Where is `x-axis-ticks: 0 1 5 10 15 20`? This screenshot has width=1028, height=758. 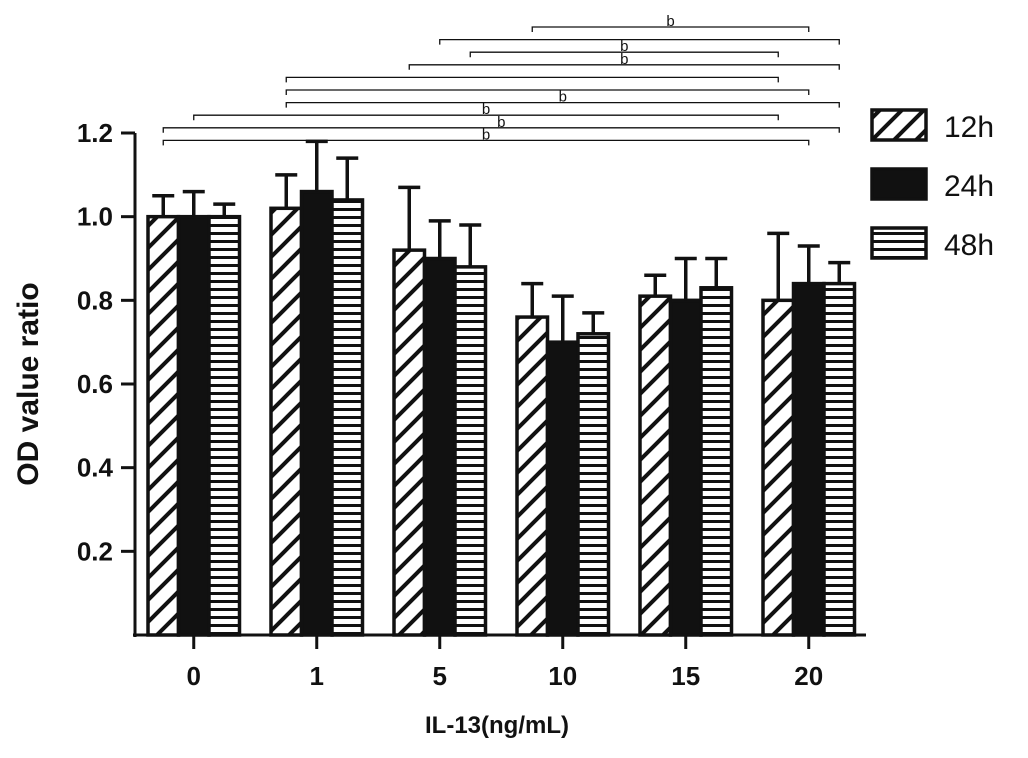 x-axis-ticks: 0 1 5 10 15 20 is located at coordinates (505, 663).